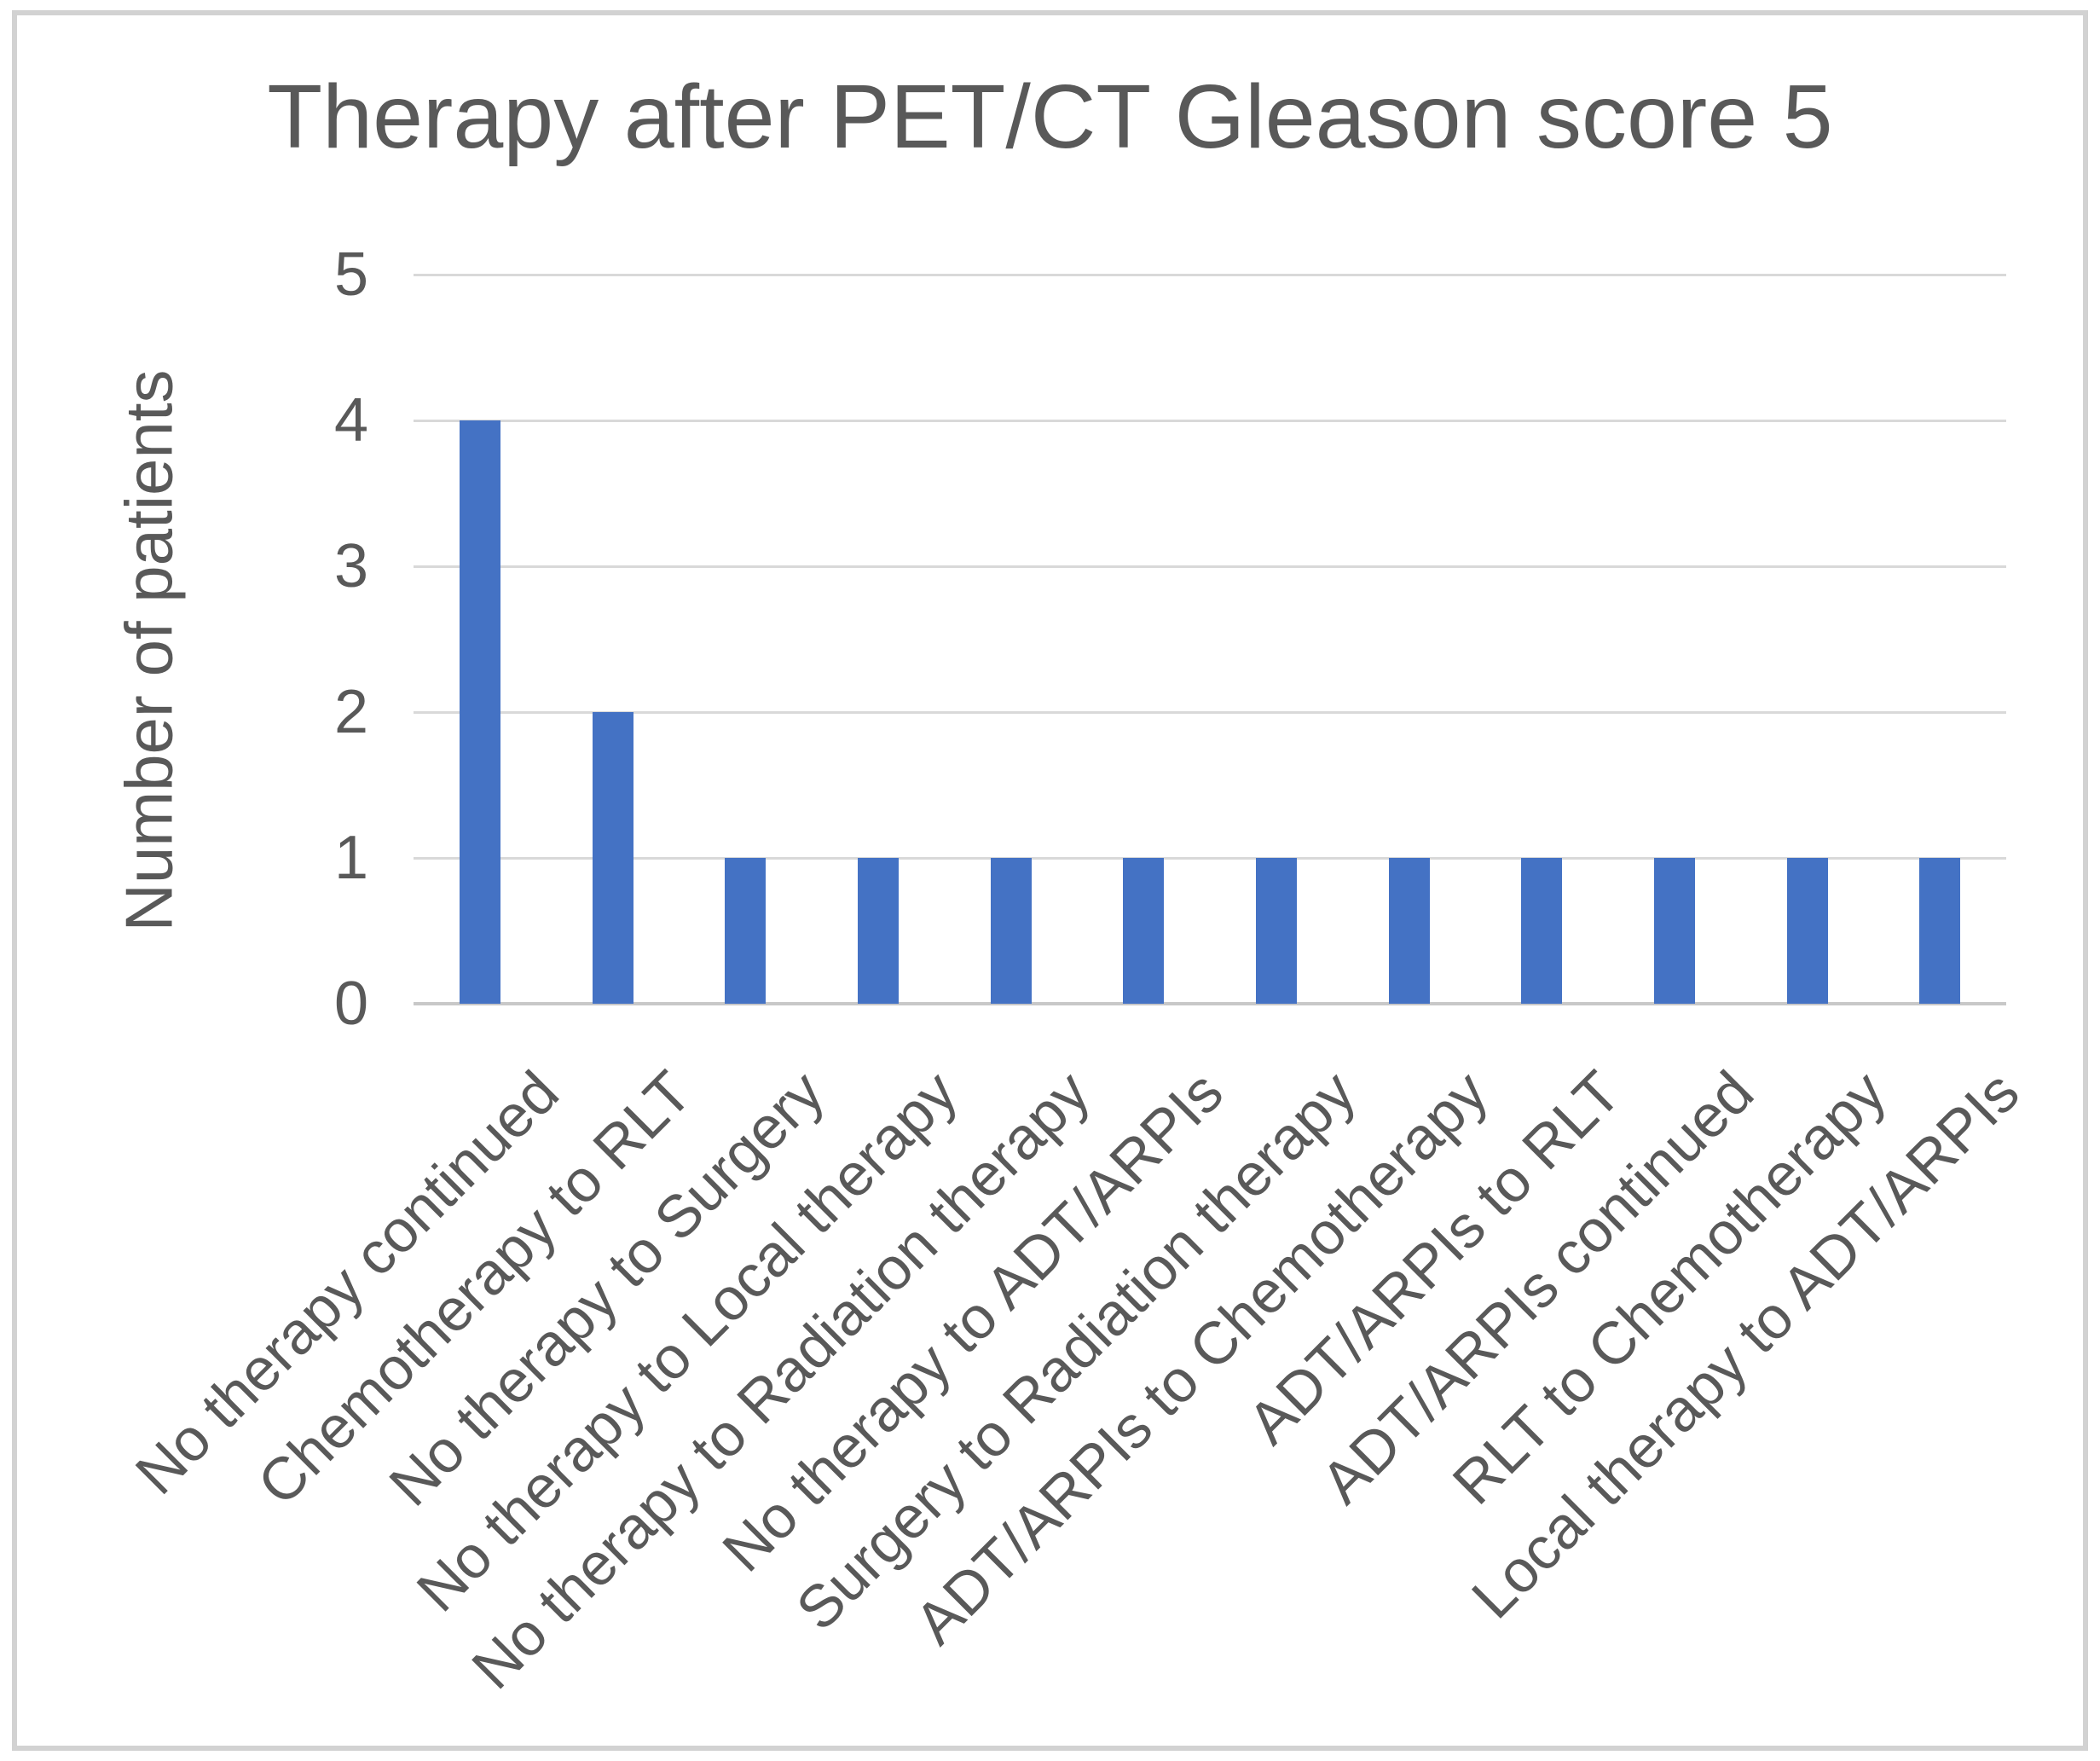  What do you see at coordinates (350, 566) in the screenshot?
I see `y-tick-label: 3` at bounding box center [350, 566].